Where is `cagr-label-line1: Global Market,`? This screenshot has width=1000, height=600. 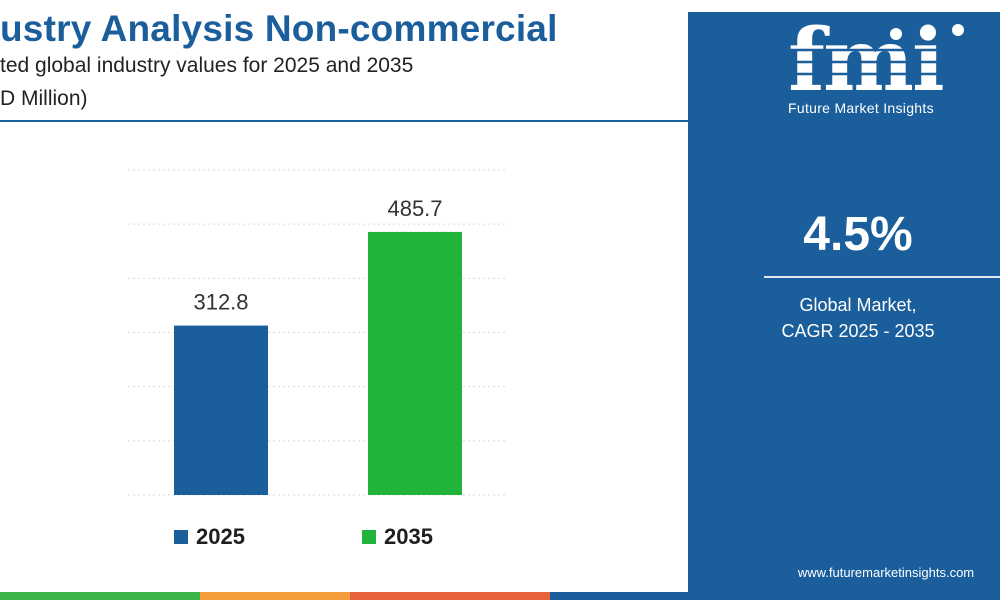 cagr-label-line1: Global Market, is located at coordinates (858, 305).